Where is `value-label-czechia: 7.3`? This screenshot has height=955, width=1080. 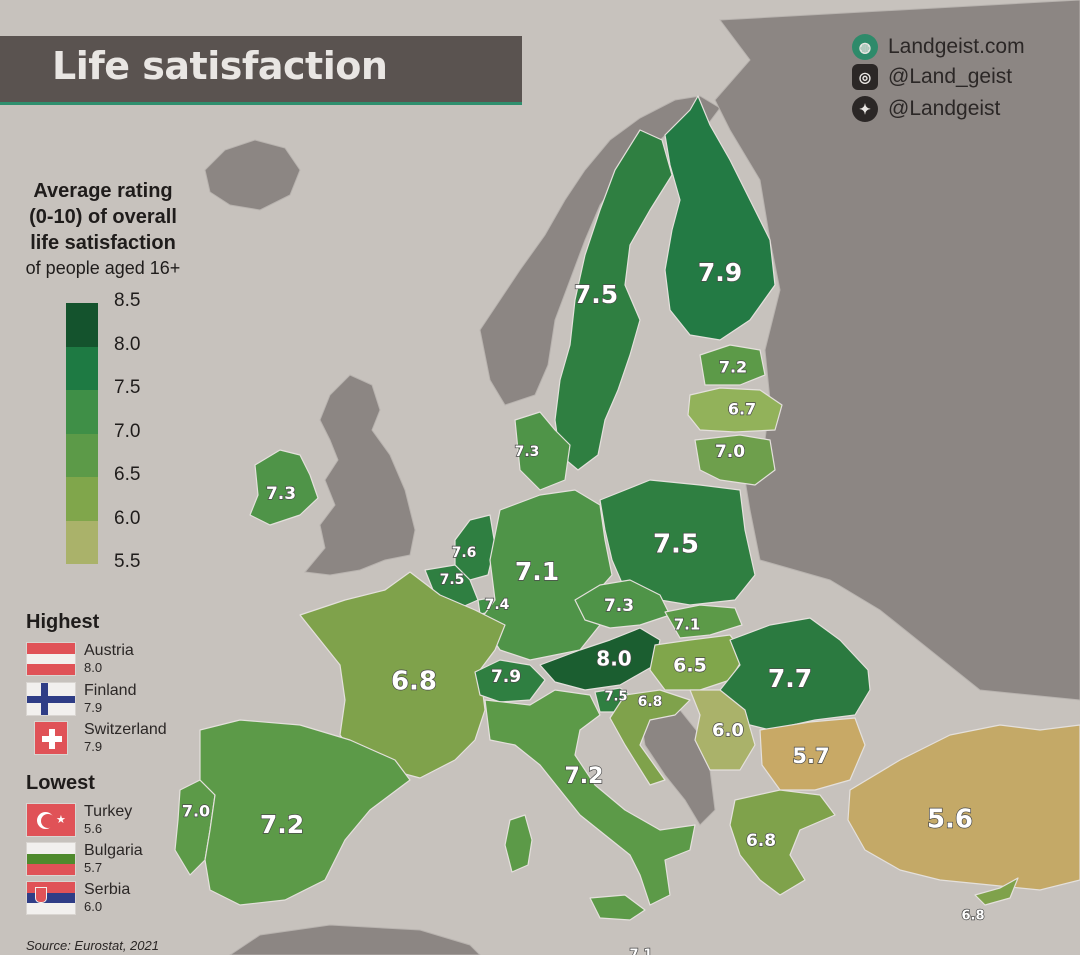
value-label-czechia: 7.3 is located at coordinates (619, 606).